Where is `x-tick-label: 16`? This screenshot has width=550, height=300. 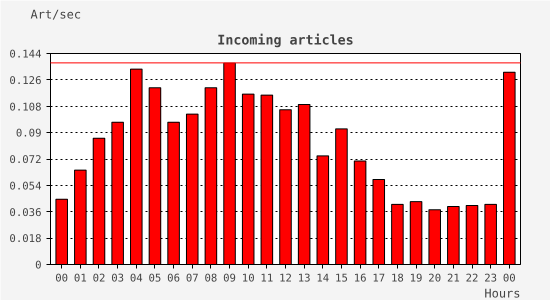
x-tick-label: 16 is located at coordinates (360, 278).